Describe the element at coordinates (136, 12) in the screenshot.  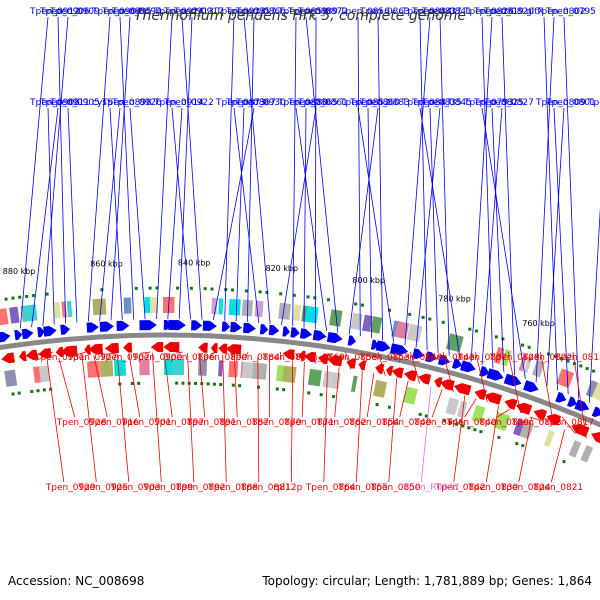
I see `gene-label-top: Tpen_0894` at that location.